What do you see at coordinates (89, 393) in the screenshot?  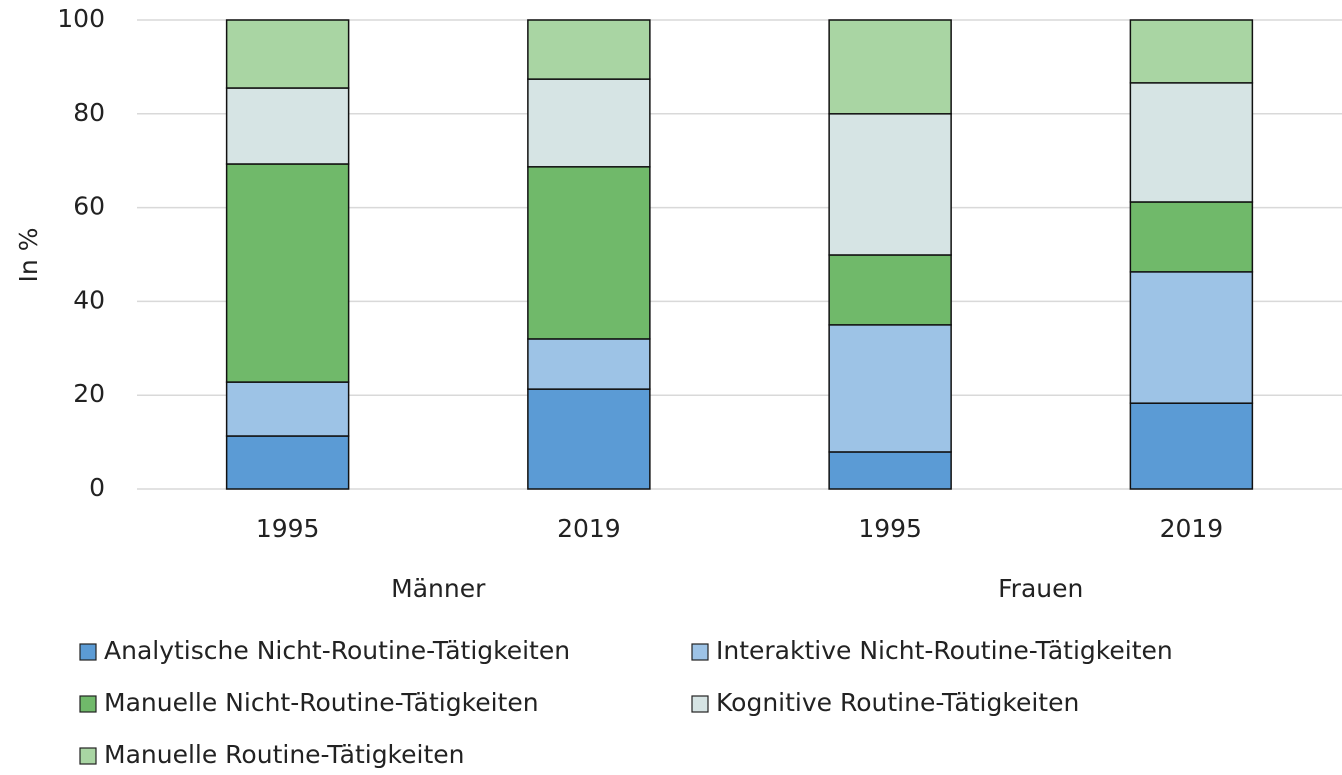 I see `y-tick-label: 20` at bounding box center [89, 393].